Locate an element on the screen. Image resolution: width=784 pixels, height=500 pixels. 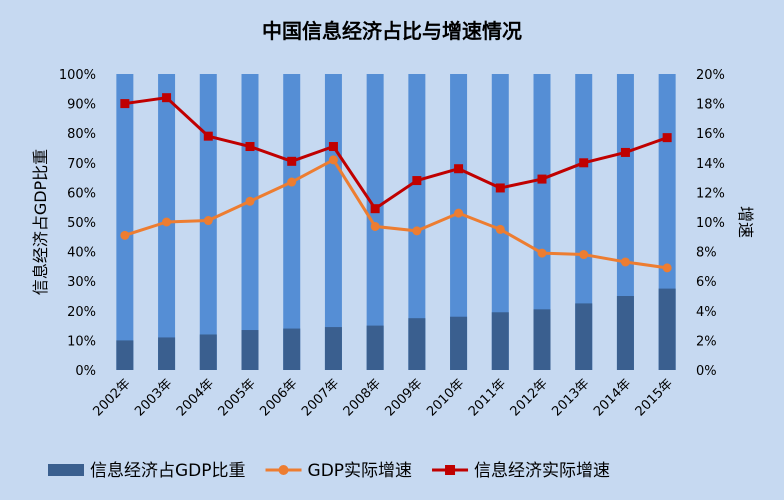
legend: 信息经济占GDP比重 GDP实际增速 信息经济实际增速 is located at coordinates (329, 471).